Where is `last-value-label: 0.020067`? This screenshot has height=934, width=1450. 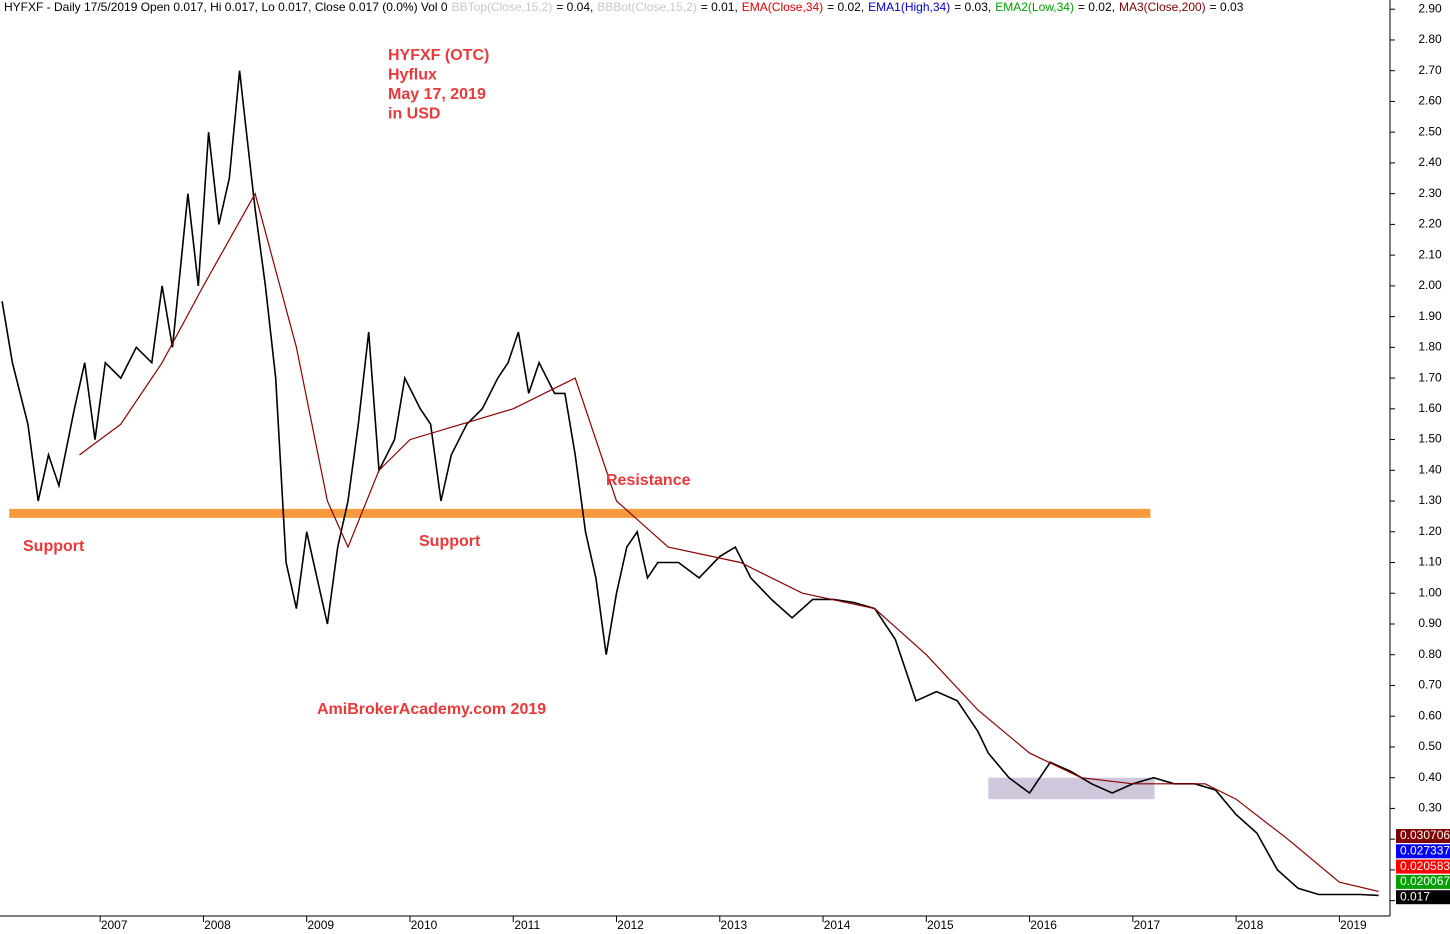
last-value-label: 0.020067 is located at coordinates (1425, 881).